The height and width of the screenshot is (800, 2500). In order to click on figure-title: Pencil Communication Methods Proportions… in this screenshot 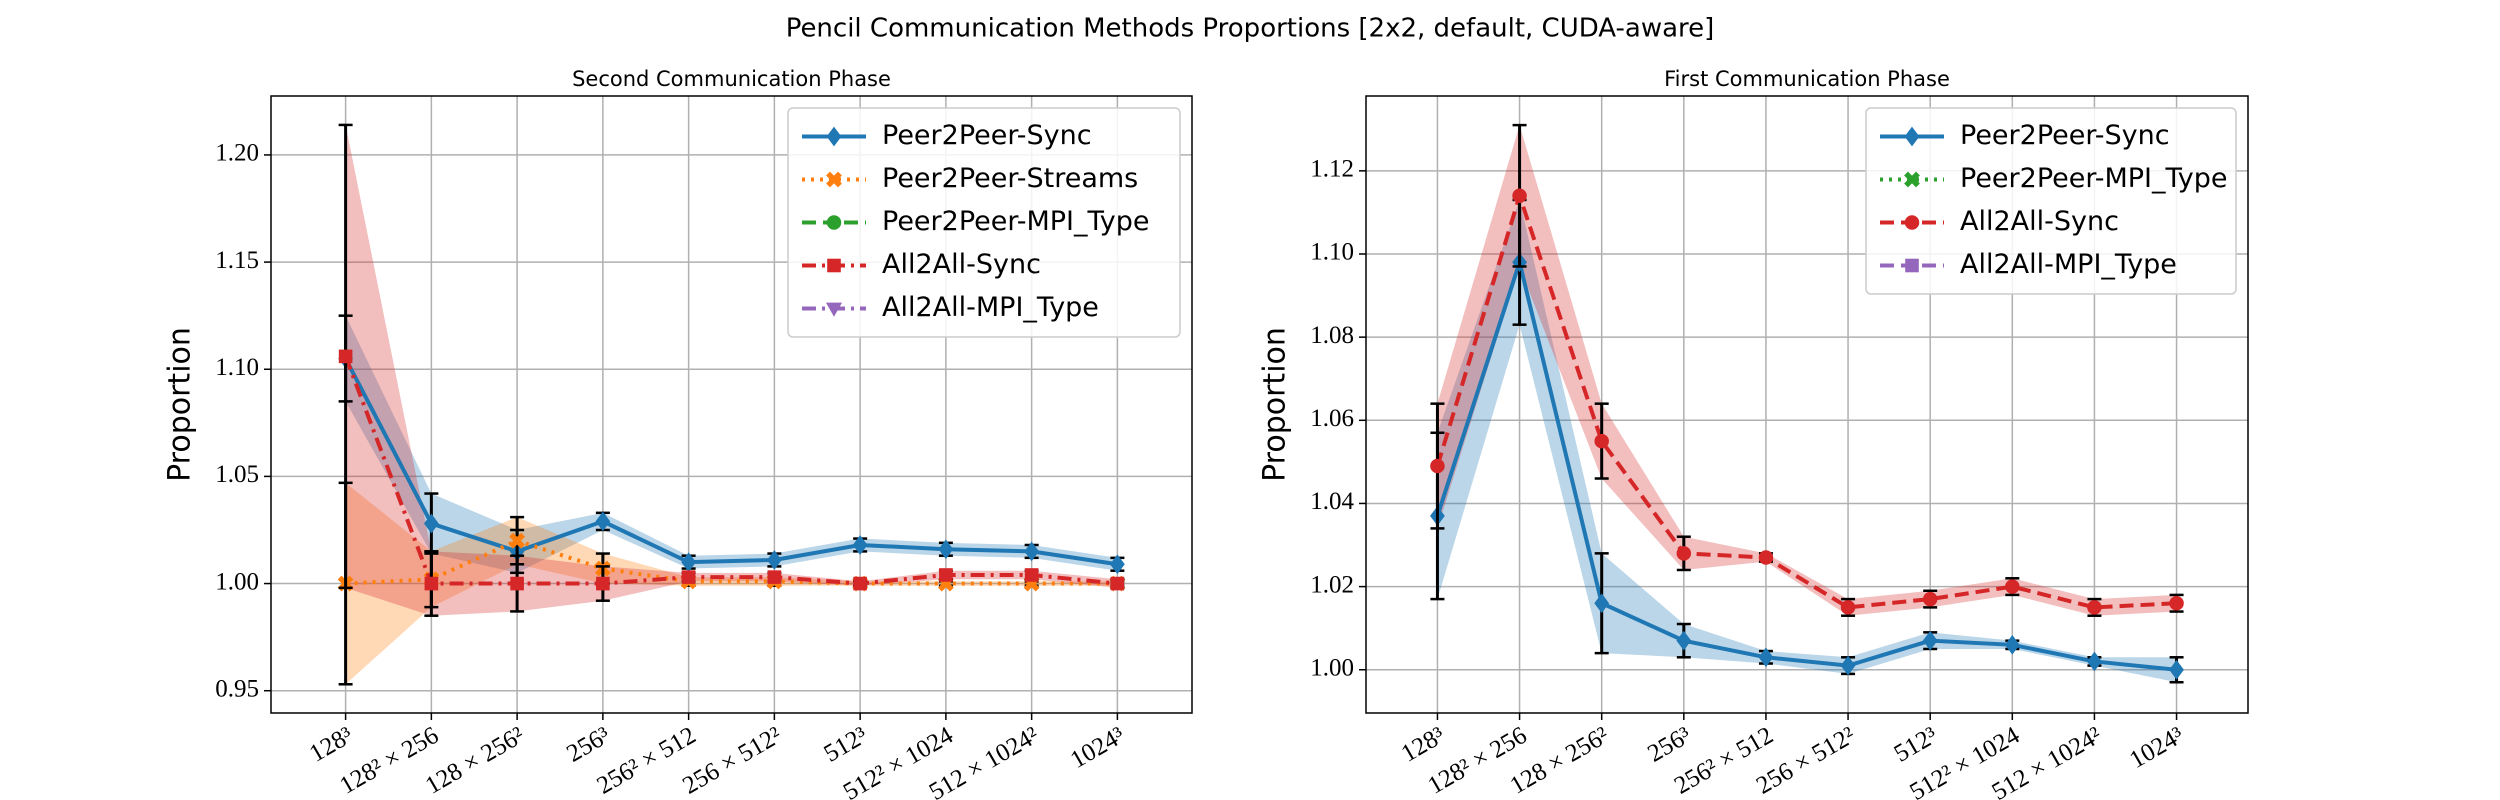, I will do `click(1250, 29)`.